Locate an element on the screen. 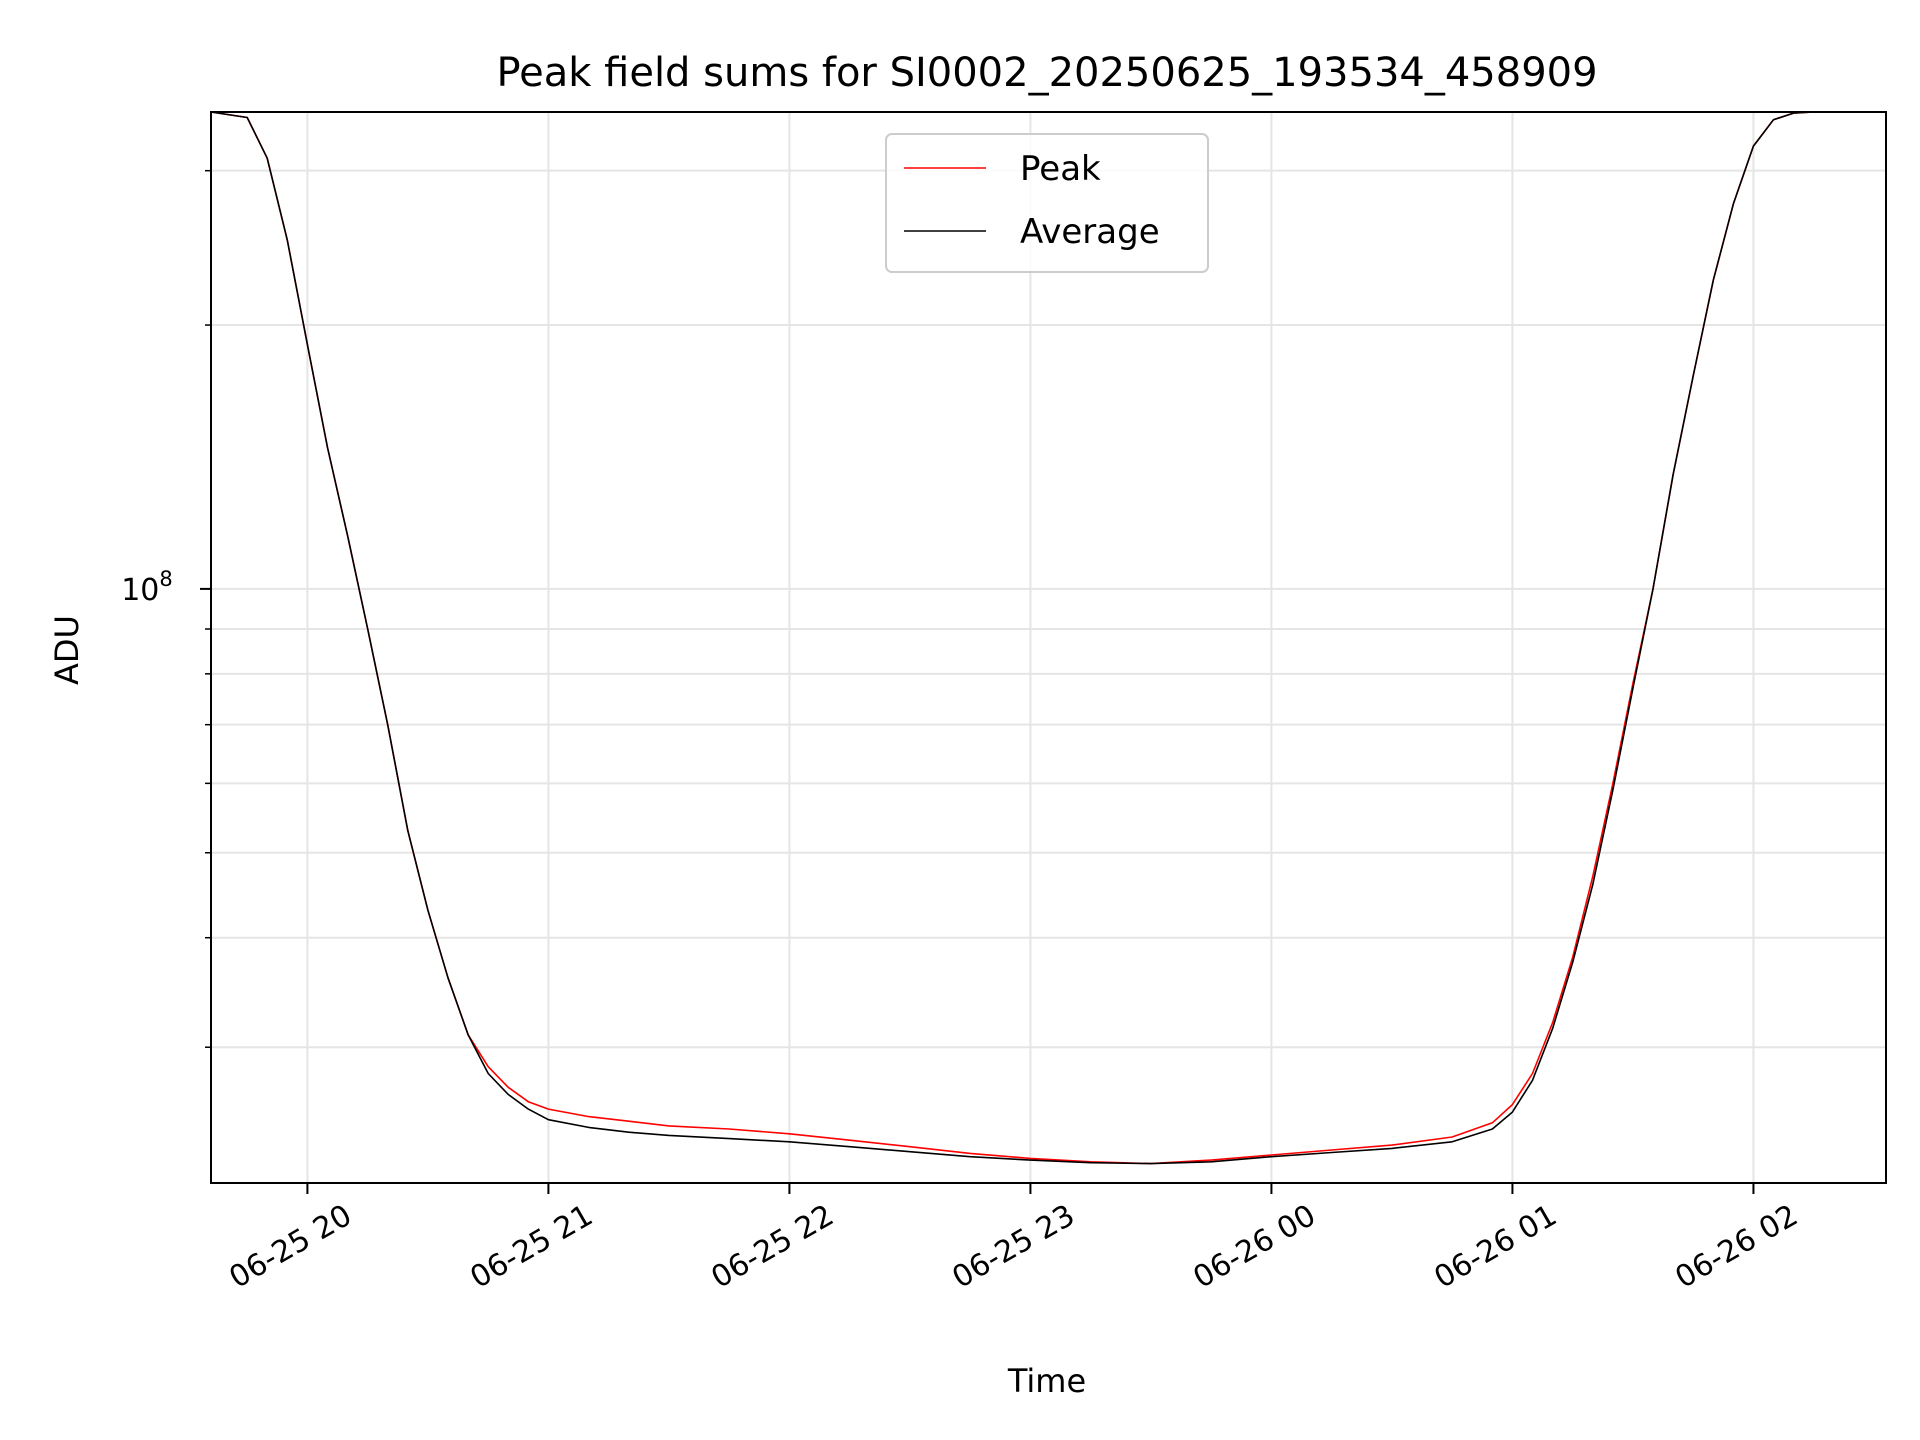 Image resolution: width=1920 pixels, height=1440 pixels. y-axis-label: ADU is located at coordinates (67, 650).